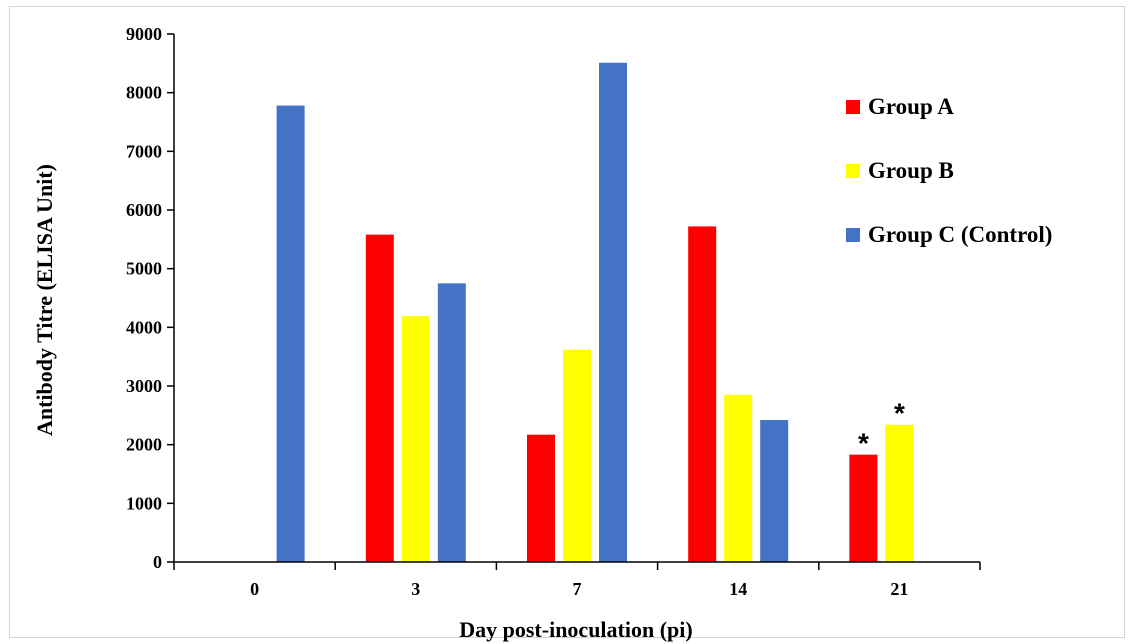 This screenshot has height=644, width=1134. Describe the element at coordinates (144, 34) in the screenshot. I see `y-tick-label: 9000` at that location.